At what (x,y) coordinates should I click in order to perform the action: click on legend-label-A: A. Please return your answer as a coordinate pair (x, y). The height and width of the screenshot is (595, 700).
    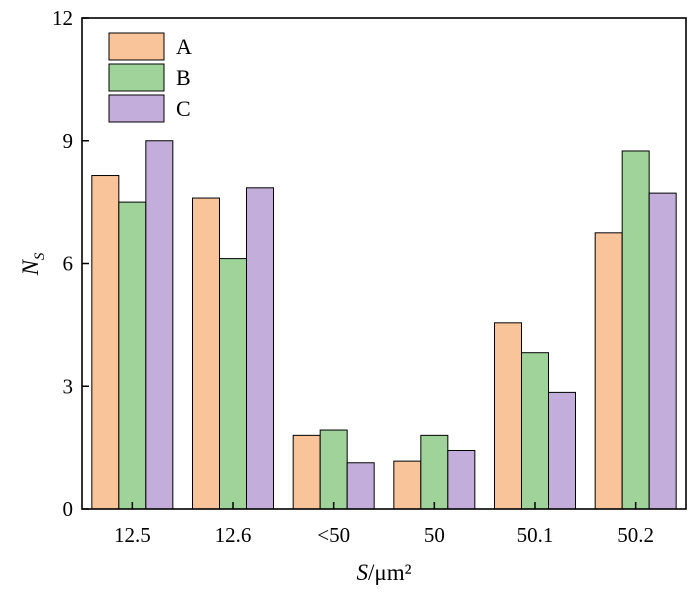
    Looking at the image, I should click on (184, 46).